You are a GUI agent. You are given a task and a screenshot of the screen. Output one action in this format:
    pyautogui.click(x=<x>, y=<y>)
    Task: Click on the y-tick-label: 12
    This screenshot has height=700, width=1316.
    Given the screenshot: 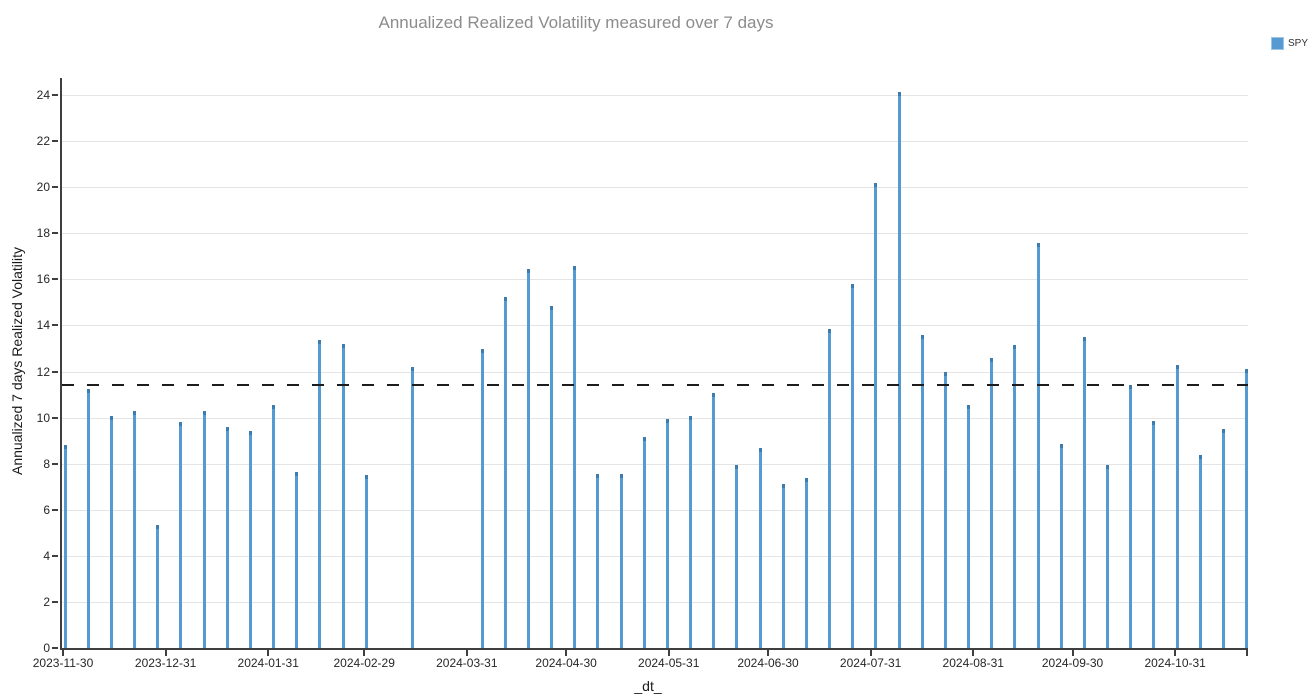 What is the action you would take?
    pyautogui.click(x=43, y=371)
    